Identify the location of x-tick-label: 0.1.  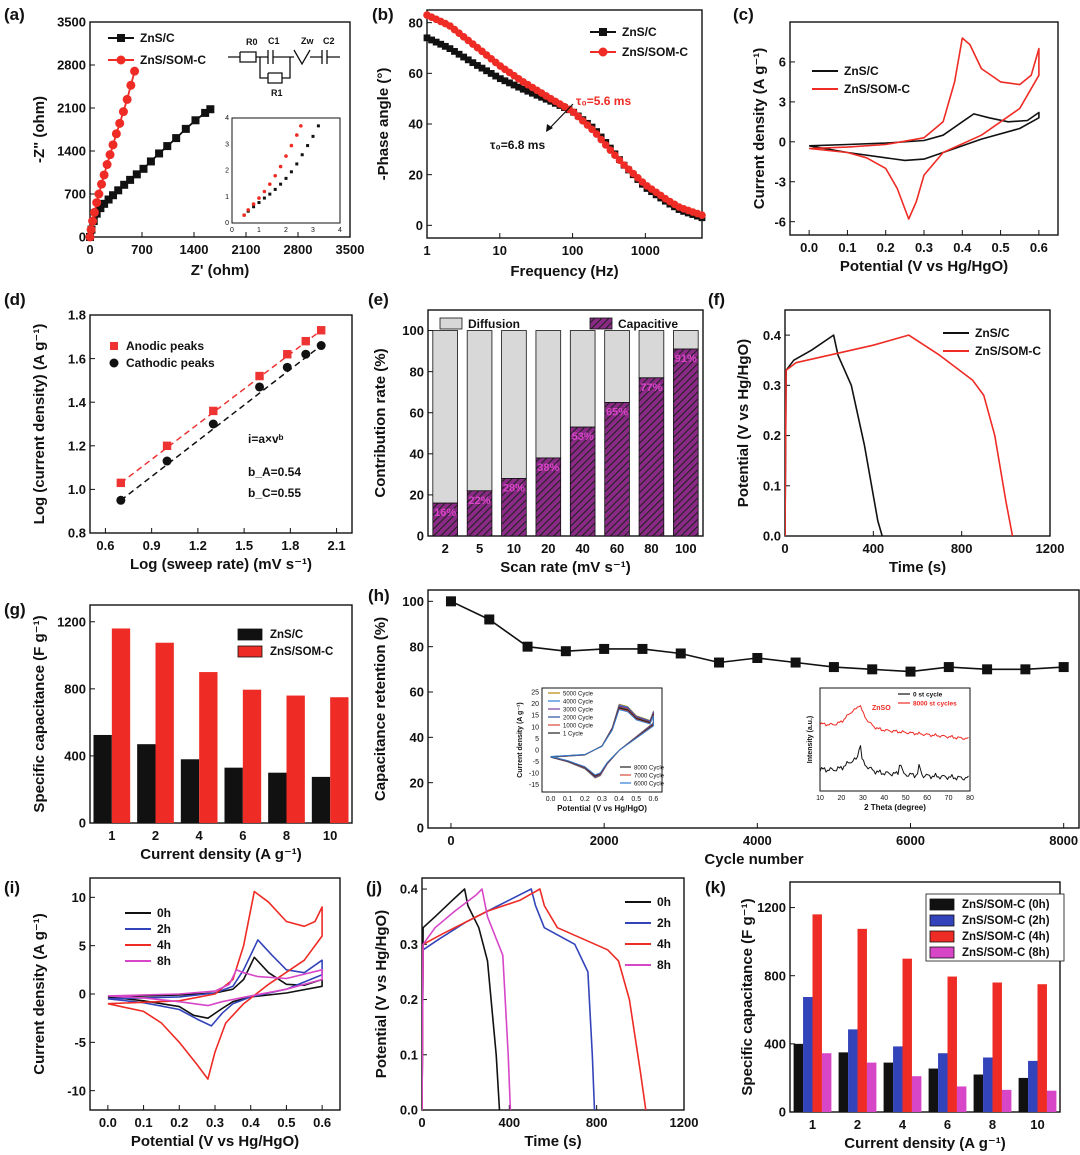
(144, 1122).